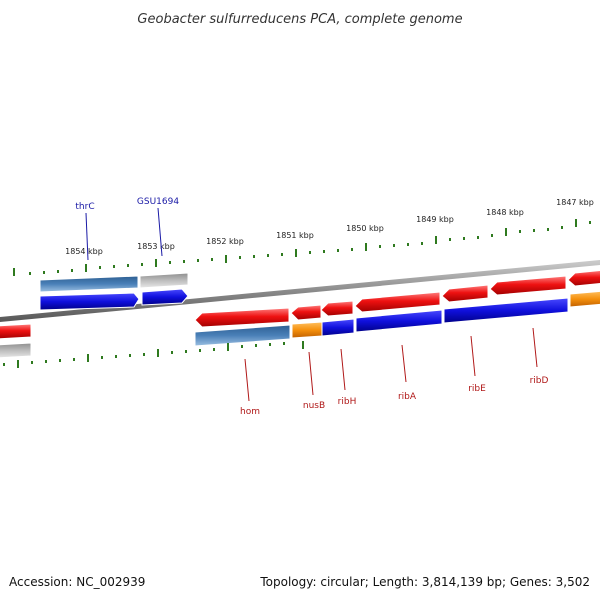  What do you see at coordinates (153, 354) in the screenshot?
I see `lower-tick-row` at bounding box center [153, 354].